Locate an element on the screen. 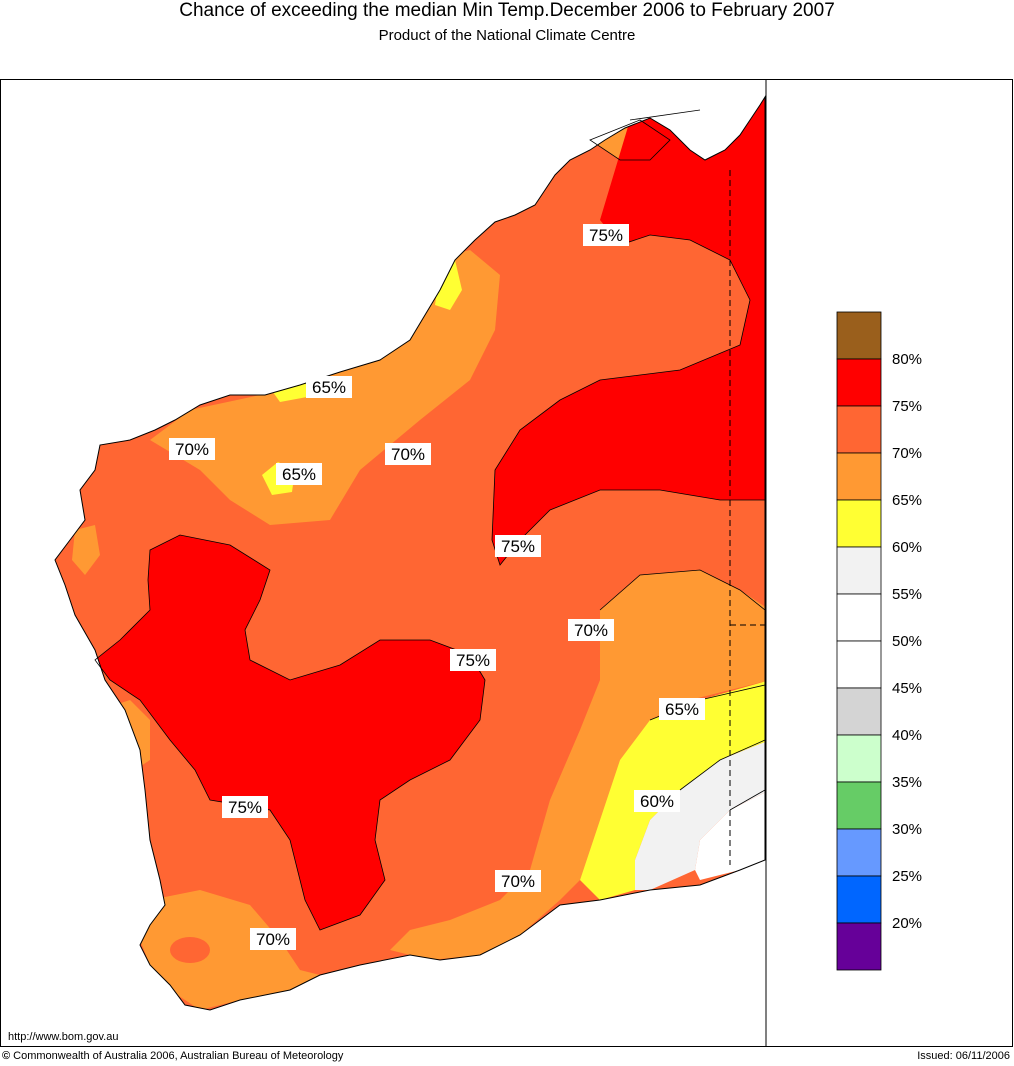 This screenshot has width=1014, height=1066. zone-55-60-southeast is located at coordinates (700, 815).